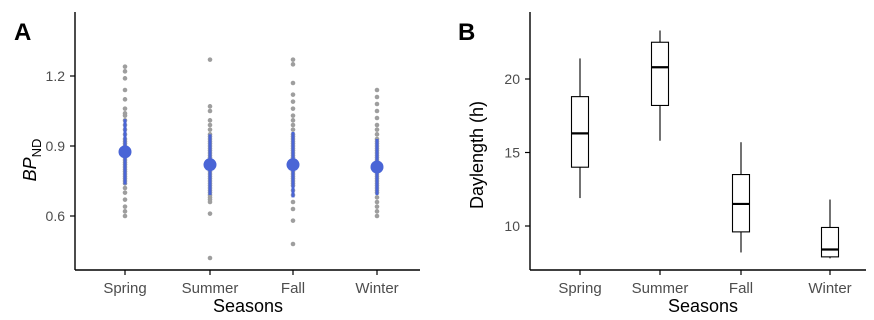 Image resolution: width=874 pixels, height=320 pixels. I want to click on panel-a-means, so click(251, 158).